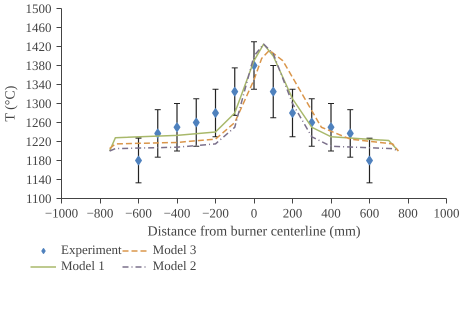 Image resolution: width=474 pixels, height=331 pixels. I want to click on x-axis-title: Distance from burner centerline (mm), so click(254, 232).